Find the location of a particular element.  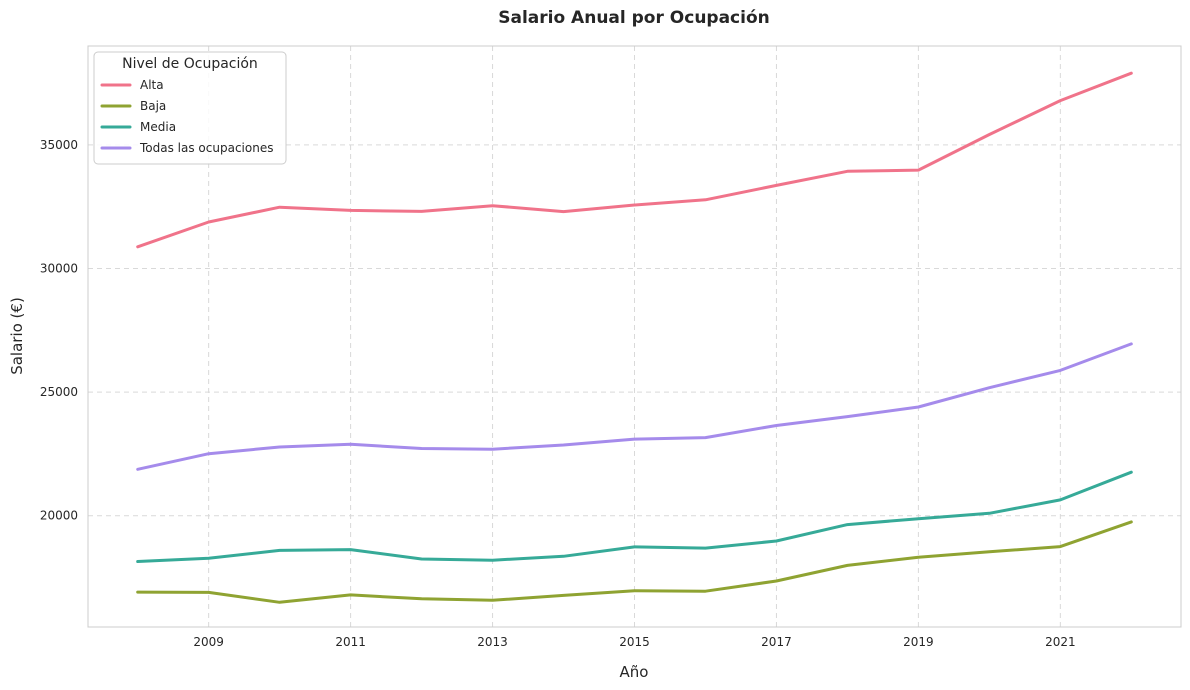

chart-title: Salario Anual por Ocupación is located at coordinates (634, 18).